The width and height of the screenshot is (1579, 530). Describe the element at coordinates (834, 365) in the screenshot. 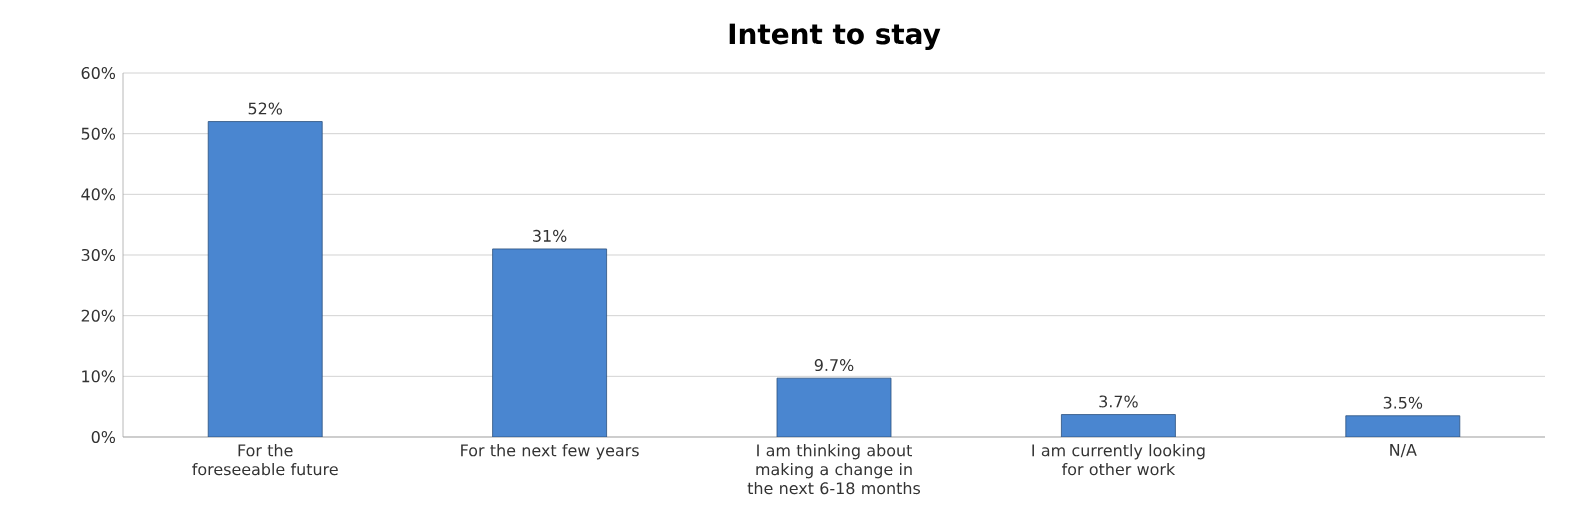

I see `data-label: 9.7%` at that location.